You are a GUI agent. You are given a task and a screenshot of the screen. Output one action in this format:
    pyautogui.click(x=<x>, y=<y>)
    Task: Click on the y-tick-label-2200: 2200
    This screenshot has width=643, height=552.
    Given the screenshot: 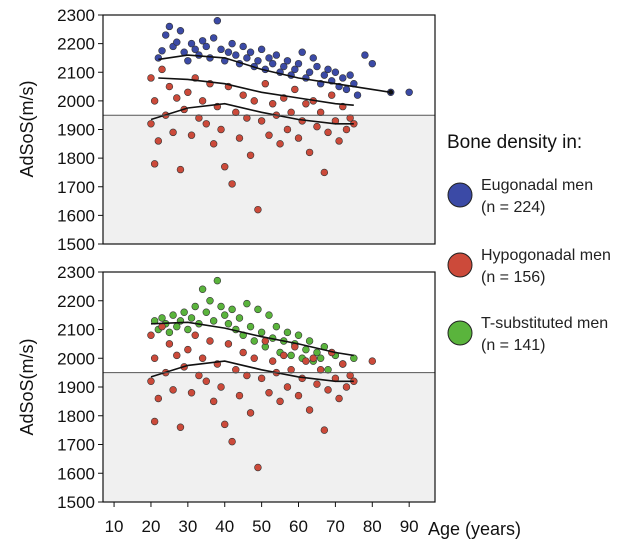 What is the action you would take?
    pyautogui.click(x=76, y=44)
    